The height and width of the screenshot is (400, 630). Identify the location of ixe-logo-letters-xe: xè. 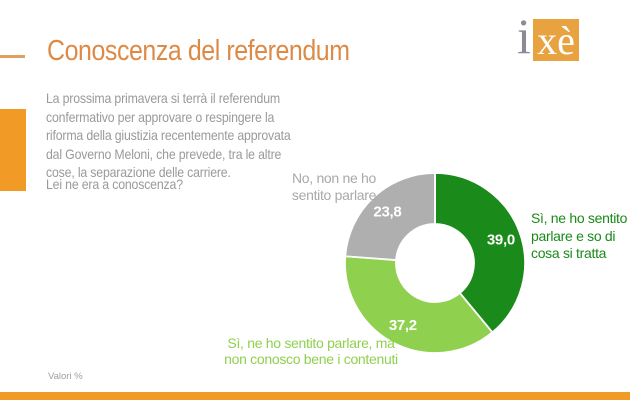
(556, 40).